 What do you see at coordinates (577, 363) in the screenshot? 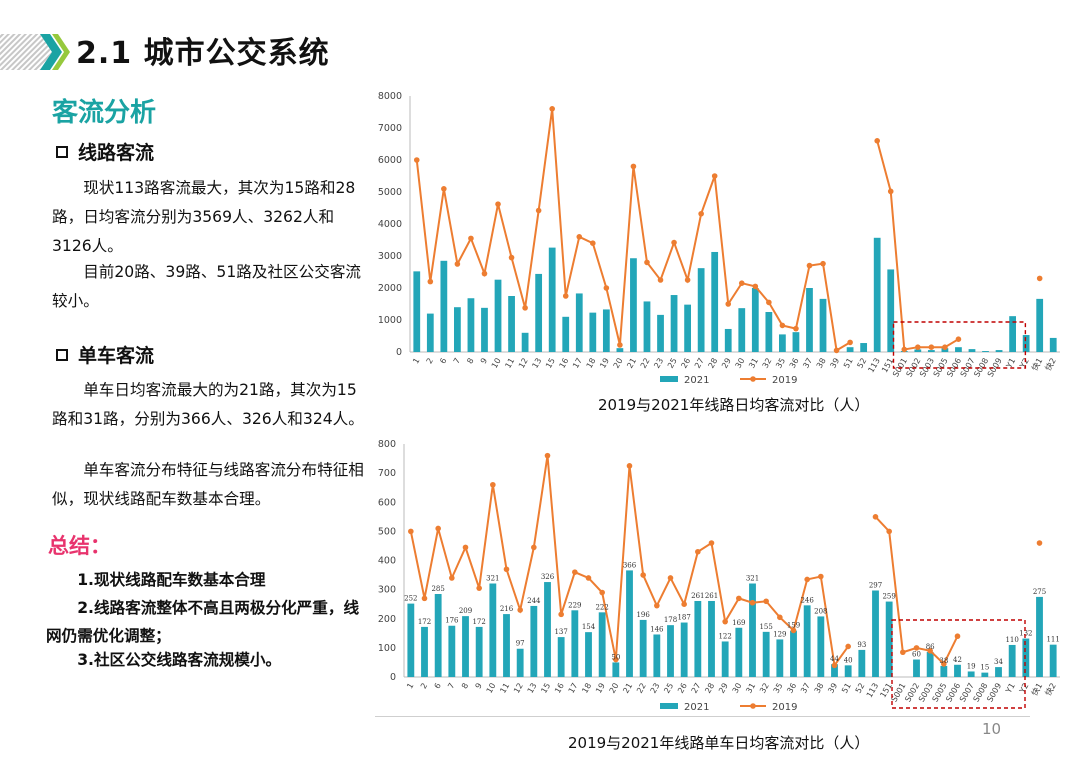
I see `x-tick-label: 17` at bounding box center [577, 363].